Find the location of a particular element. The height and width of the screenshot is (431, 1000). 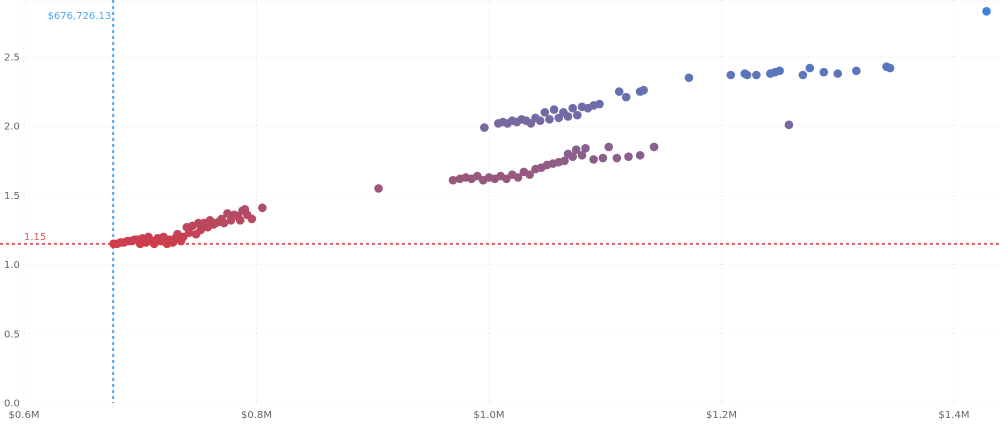

y-reference-label: 1.15 is located at coordinates (35, 237).